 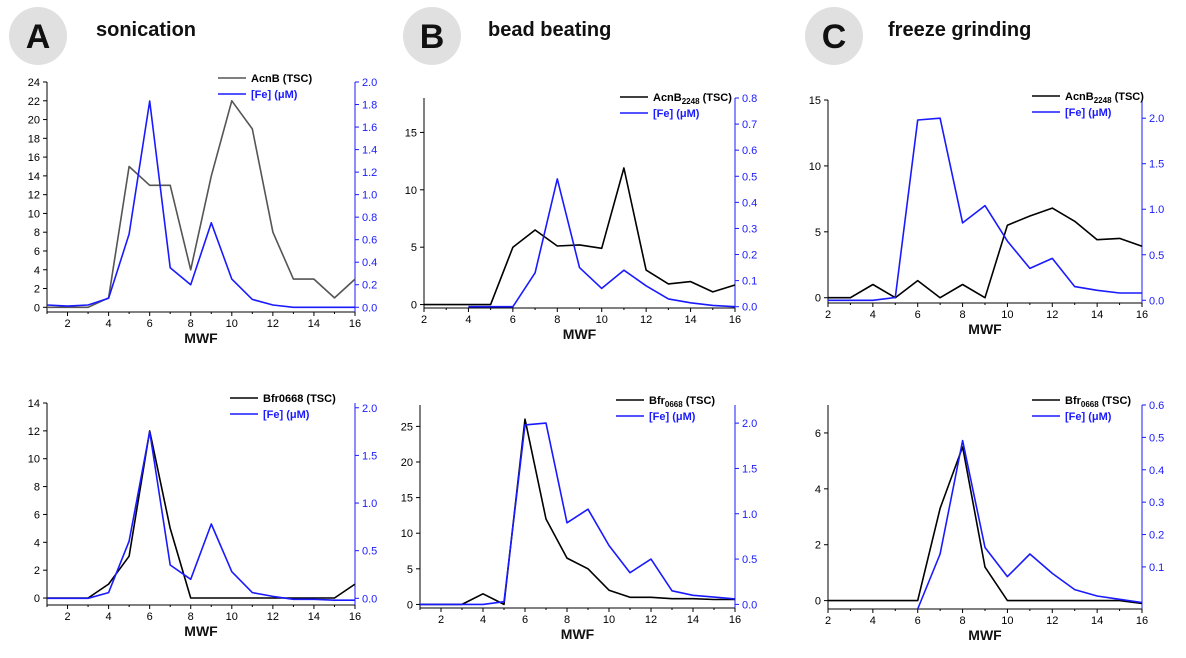 What do you see at coordinates (34, 196) in the screenshot?
I see `y-left-tick-label: 12` at bounding box center [34, 196].